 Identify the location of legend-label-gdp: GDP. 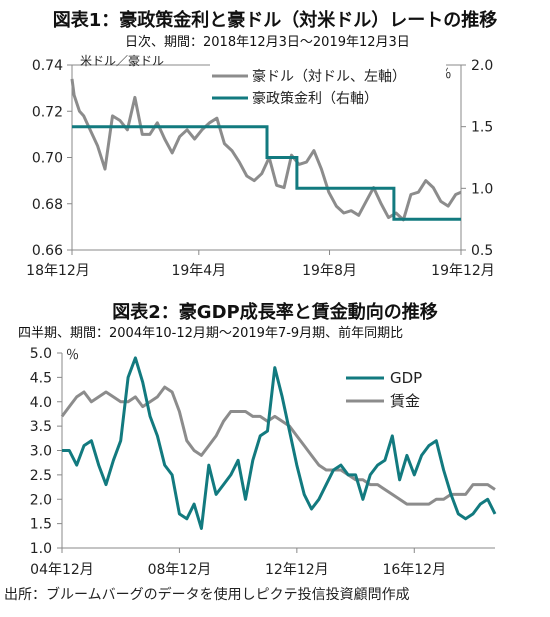
(406, 378).